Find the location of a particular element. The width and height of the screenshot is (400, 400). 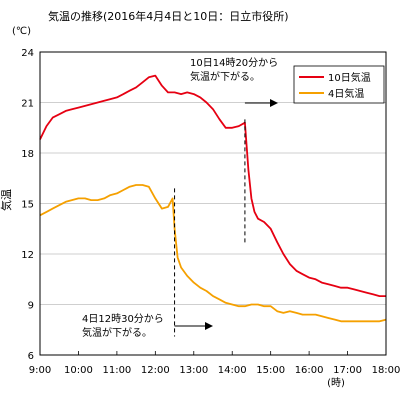

y-tick-label-4: 18 is located at coordinates (27, 154).